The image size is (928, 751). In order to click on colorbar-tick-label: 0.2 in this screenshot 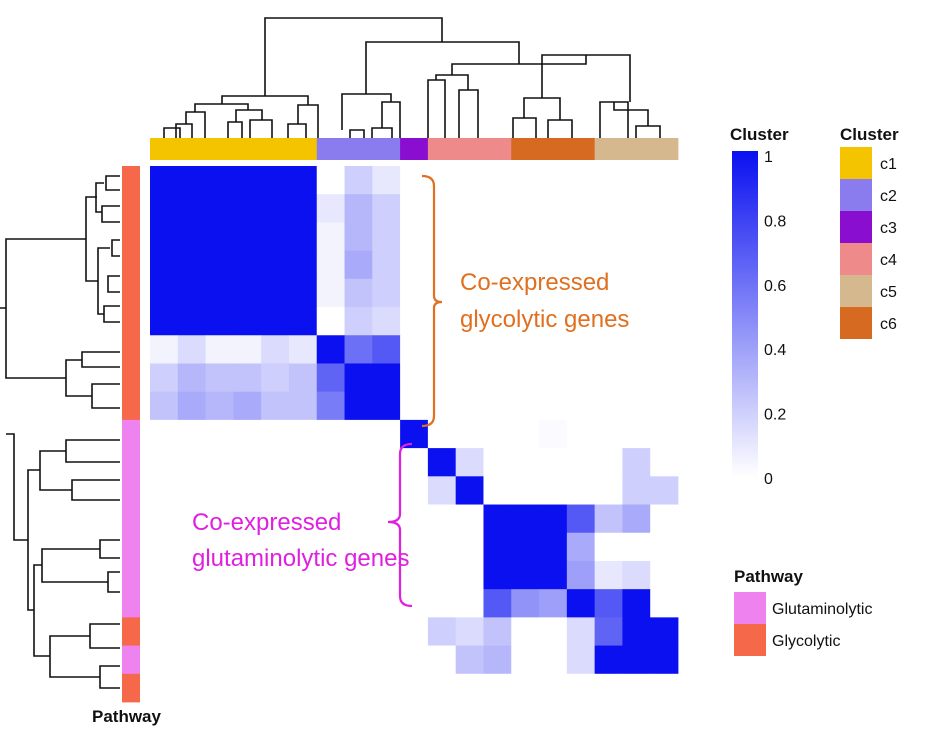, I will do `click(775, 415)`.